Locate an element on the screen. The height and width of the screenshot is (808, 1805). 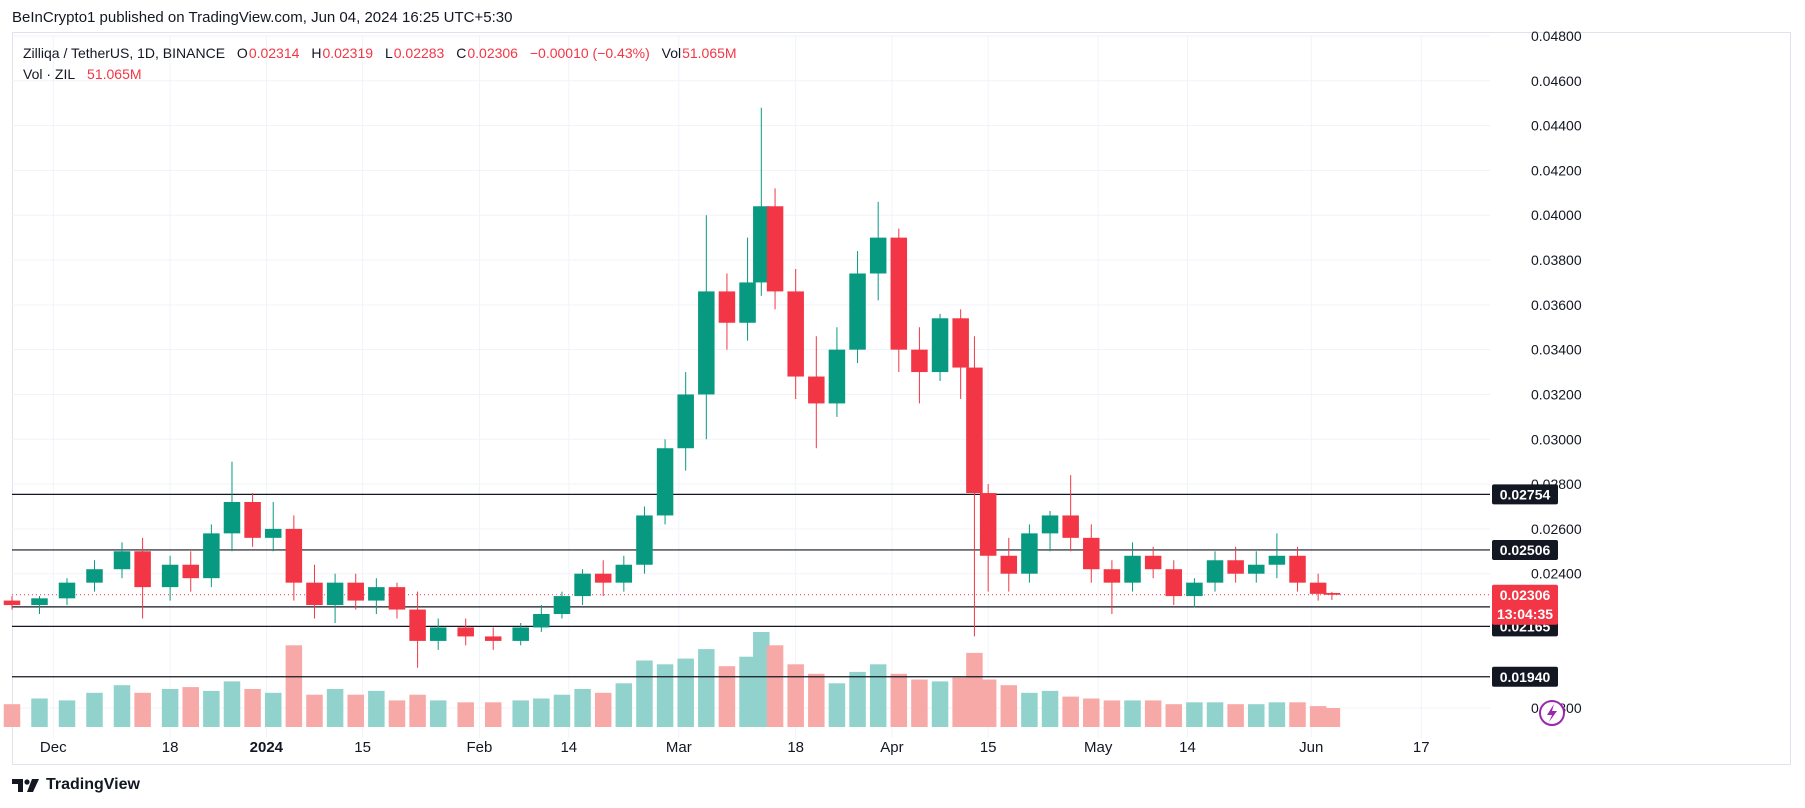
volume-series-value: 51.065M is located at coordinates (114, 74).